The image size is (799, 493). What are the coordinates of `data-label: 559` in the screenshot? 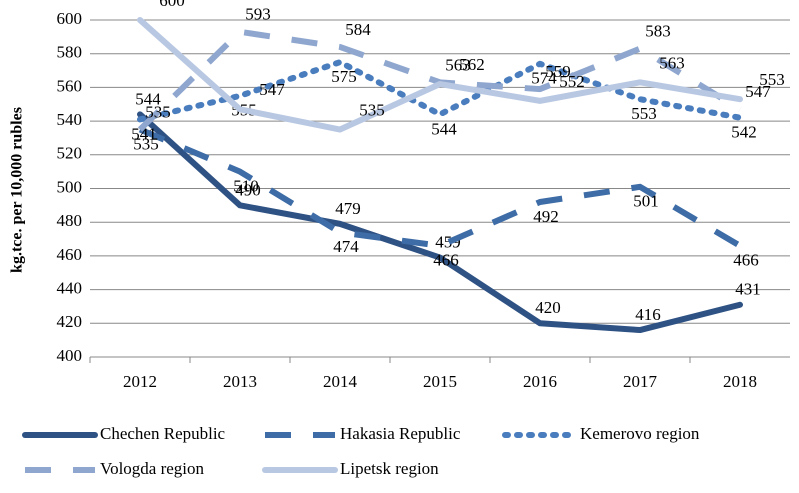 It's located at (558, 71).